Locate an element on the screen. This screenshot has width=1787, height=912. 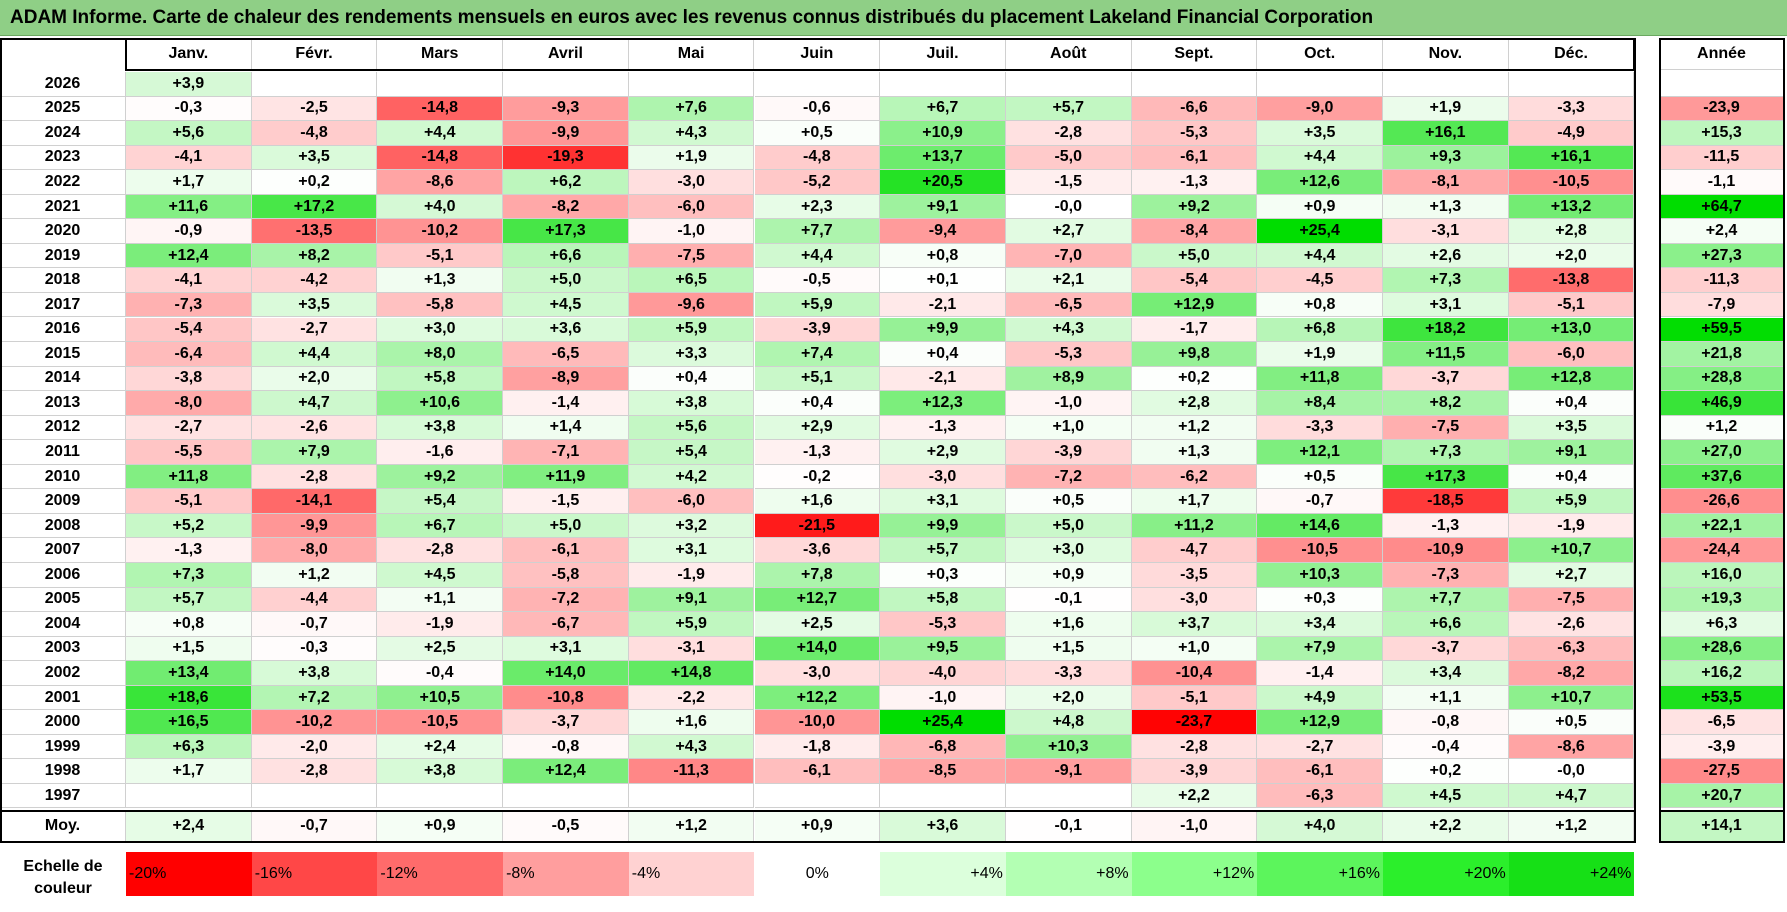
heatmap-cell: -0,7 is located at coordinates (1320, 501).